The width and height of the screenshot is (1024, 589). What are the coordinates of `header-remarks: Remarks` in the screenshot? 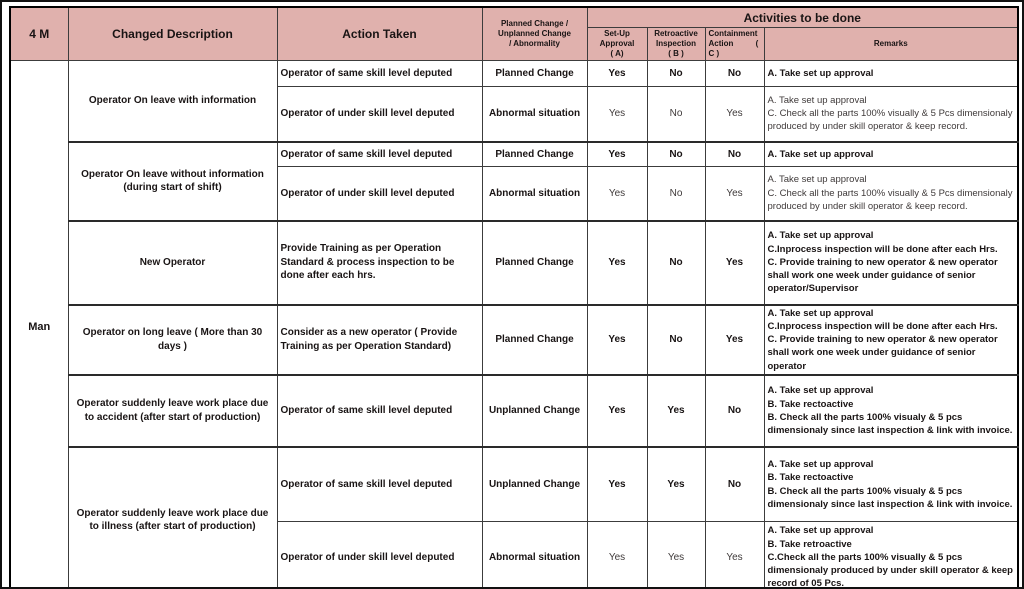 It's located at (891, 44).